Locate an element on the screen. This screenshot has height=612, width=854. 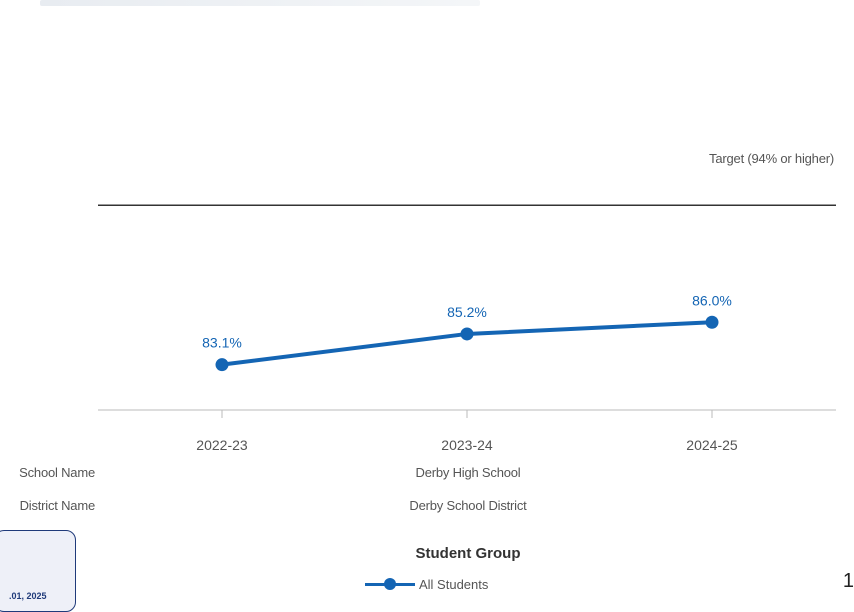
legend-series-label: All Students is located at coordinates (454, 584).